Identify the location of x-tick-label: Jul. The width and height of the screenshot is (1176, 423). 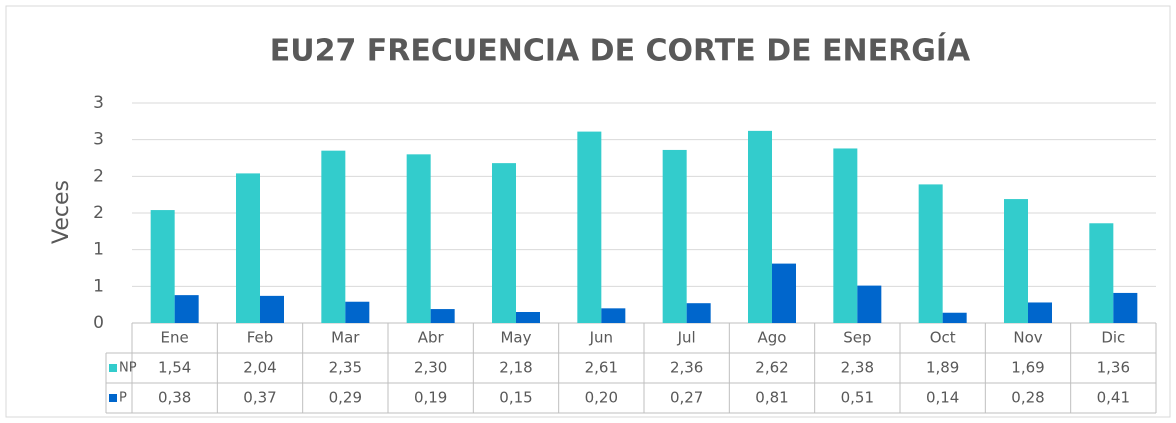
(686, 338).